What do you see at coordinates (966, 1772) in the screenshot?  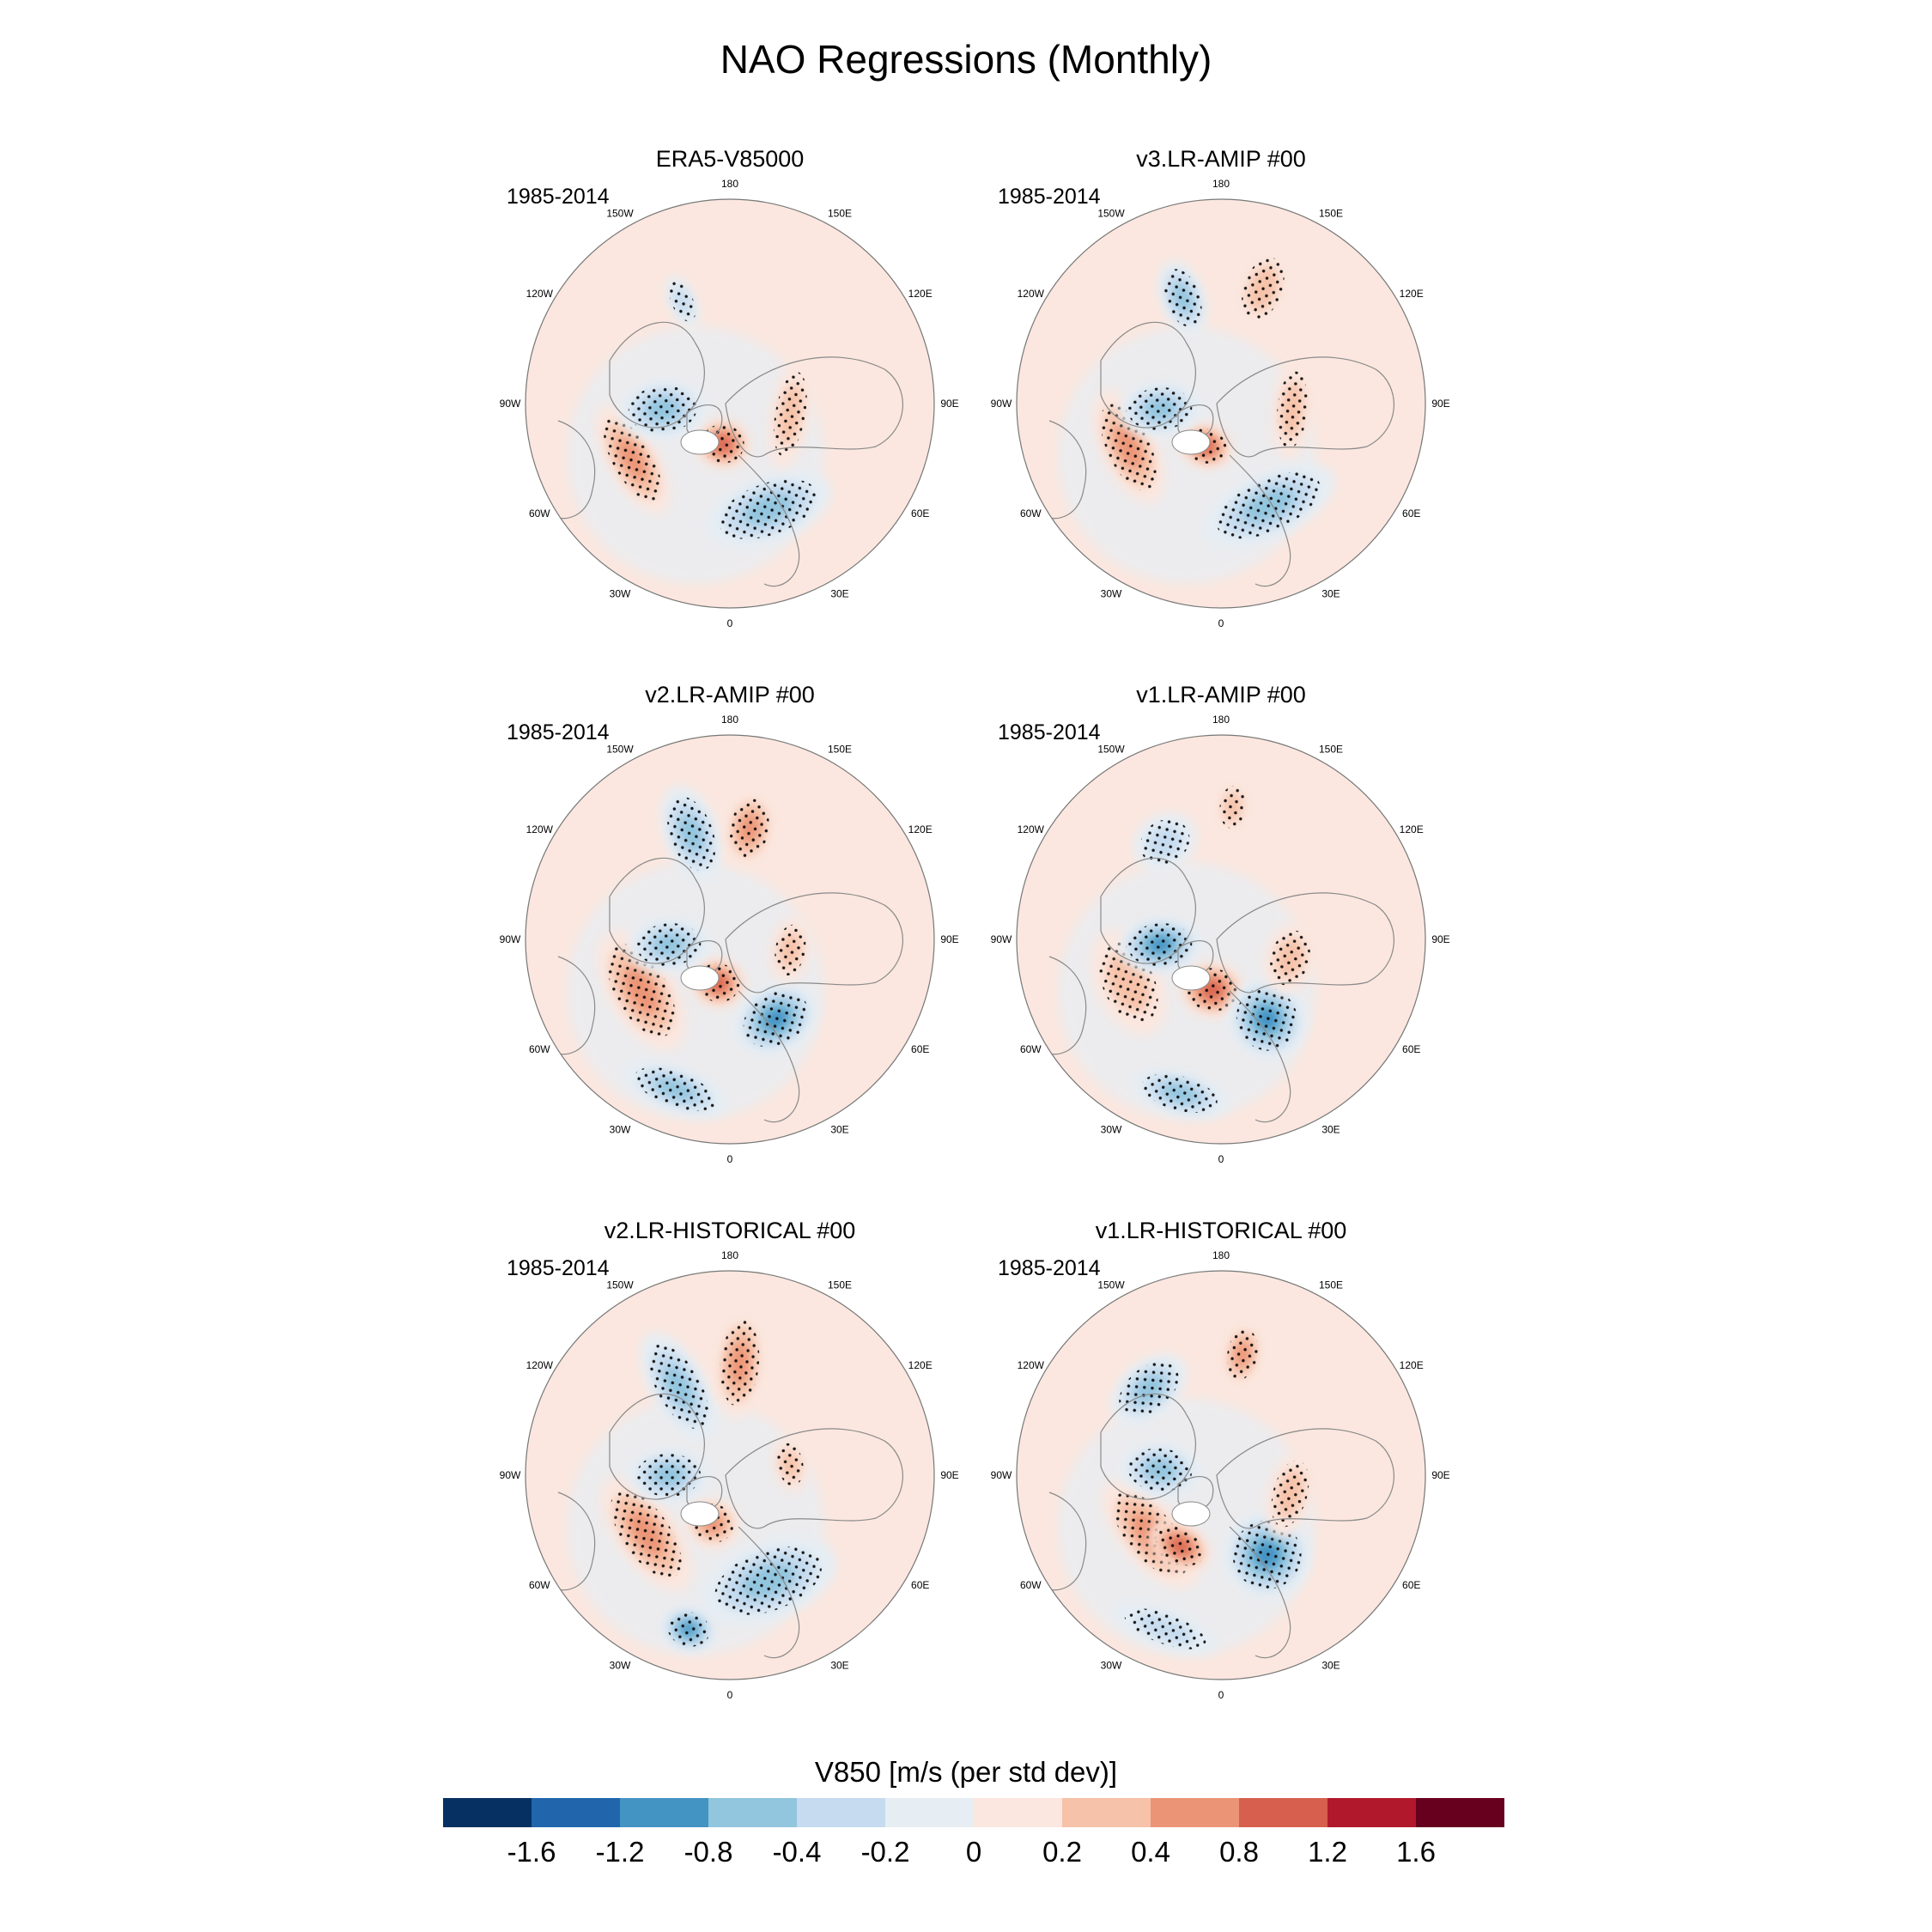 I see `colorbar-title: V850 [m/s (per std dev)]` at bounding box center [966, 1772].